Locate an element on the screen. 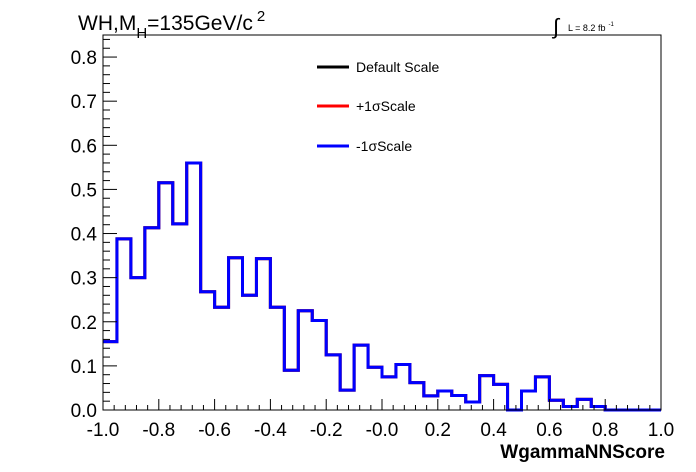  y-tick-label: 0.4 is located at coordinates (84, 235).